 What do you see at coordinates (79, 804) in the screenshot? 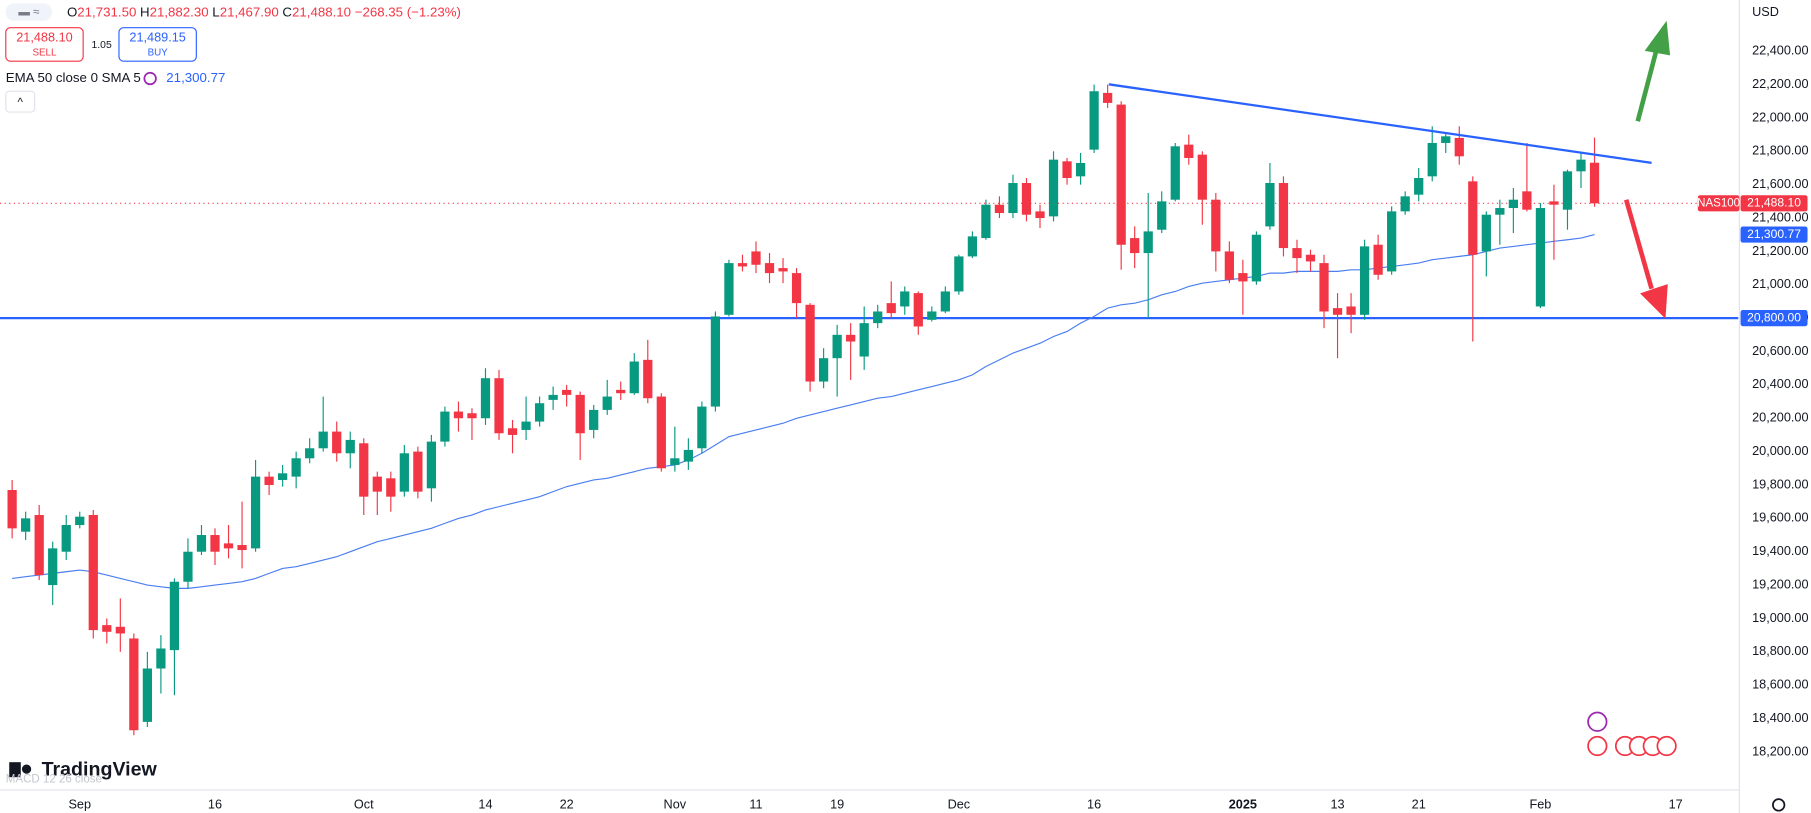
I see `x-tick-label: Sep` at bounding box center [79, 804].